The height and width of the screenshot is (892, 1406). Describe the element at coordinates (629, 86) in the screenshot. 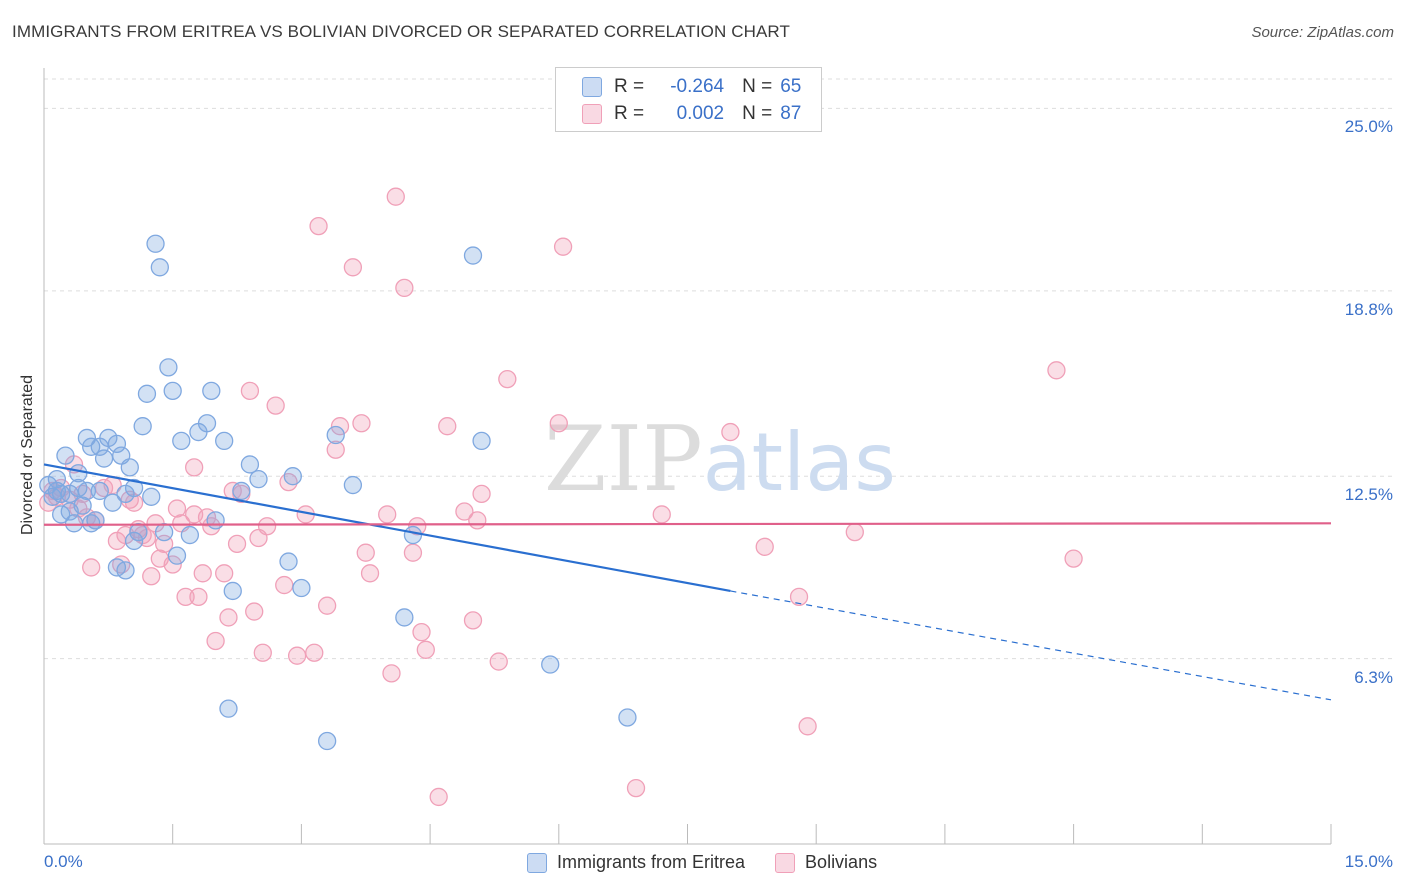

I see `r-label: R =` at that location.